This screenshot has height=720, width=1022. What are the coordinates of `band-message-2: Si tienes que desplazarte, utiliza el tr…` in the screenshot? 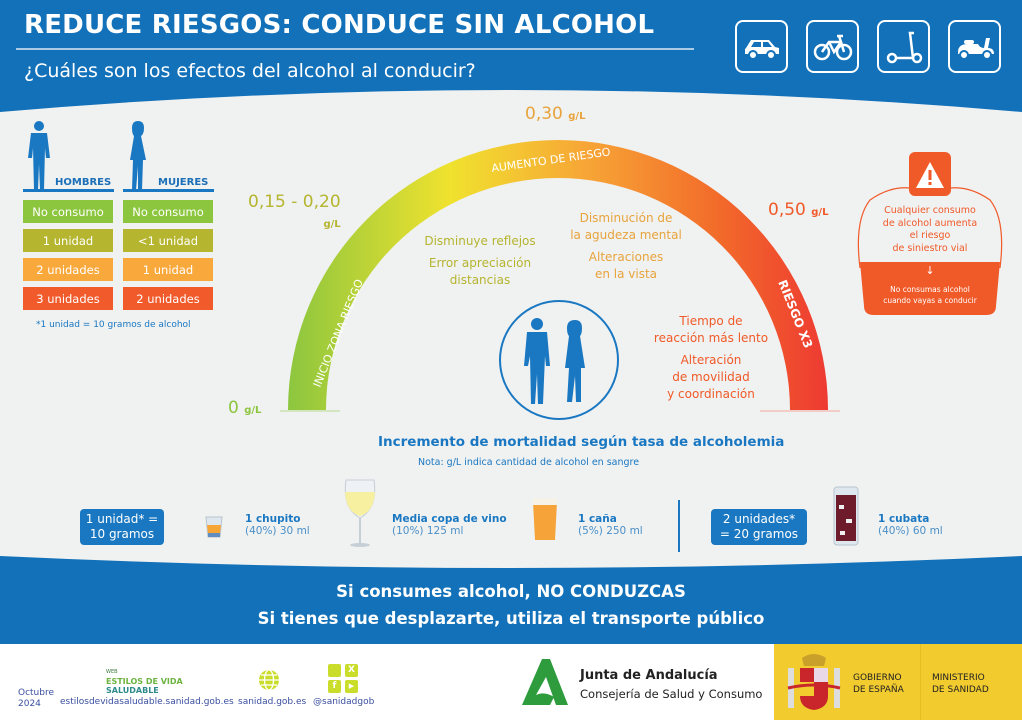 It's located at (511, 618).